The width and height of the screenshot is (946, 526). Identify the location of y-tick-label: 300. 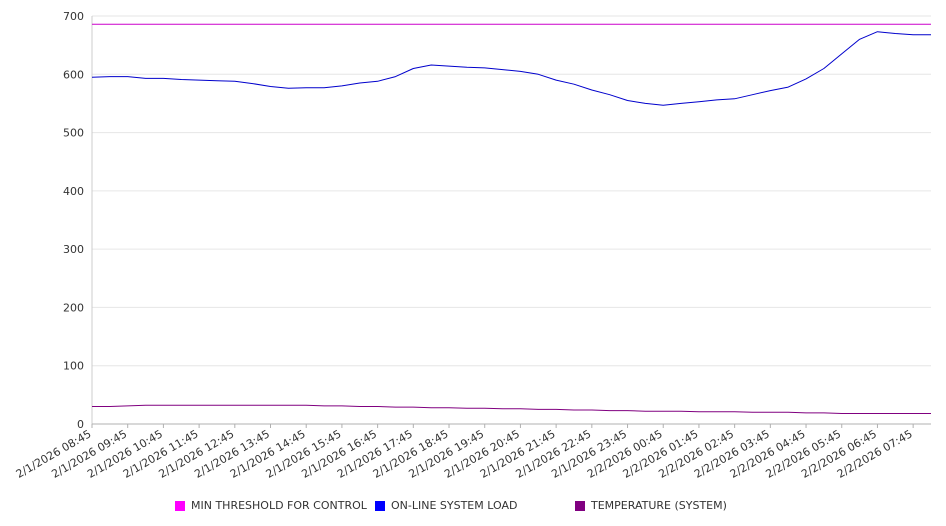
(73, 249).